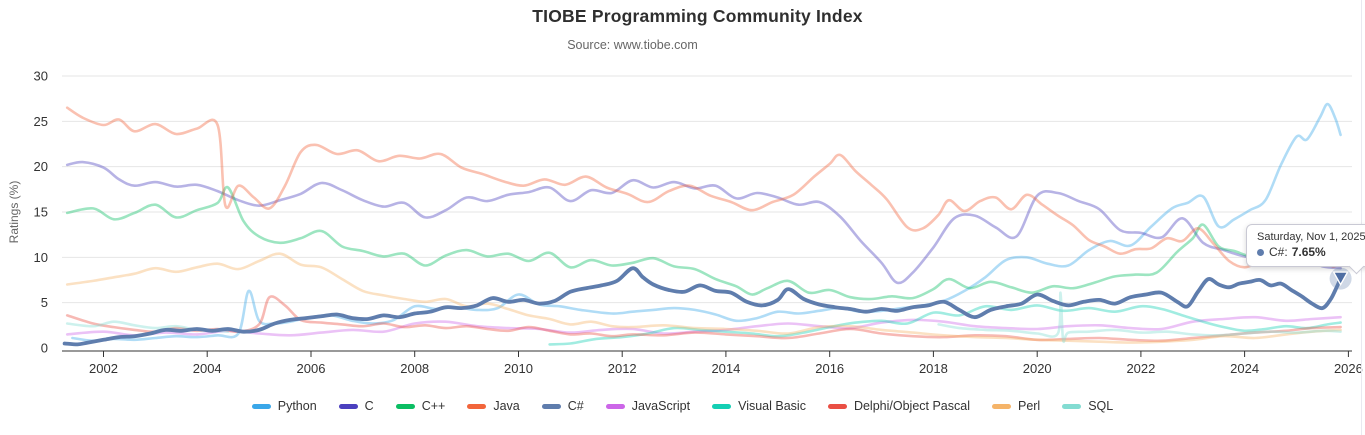  I want to click on series-dot-icon, so click(1260, 252).